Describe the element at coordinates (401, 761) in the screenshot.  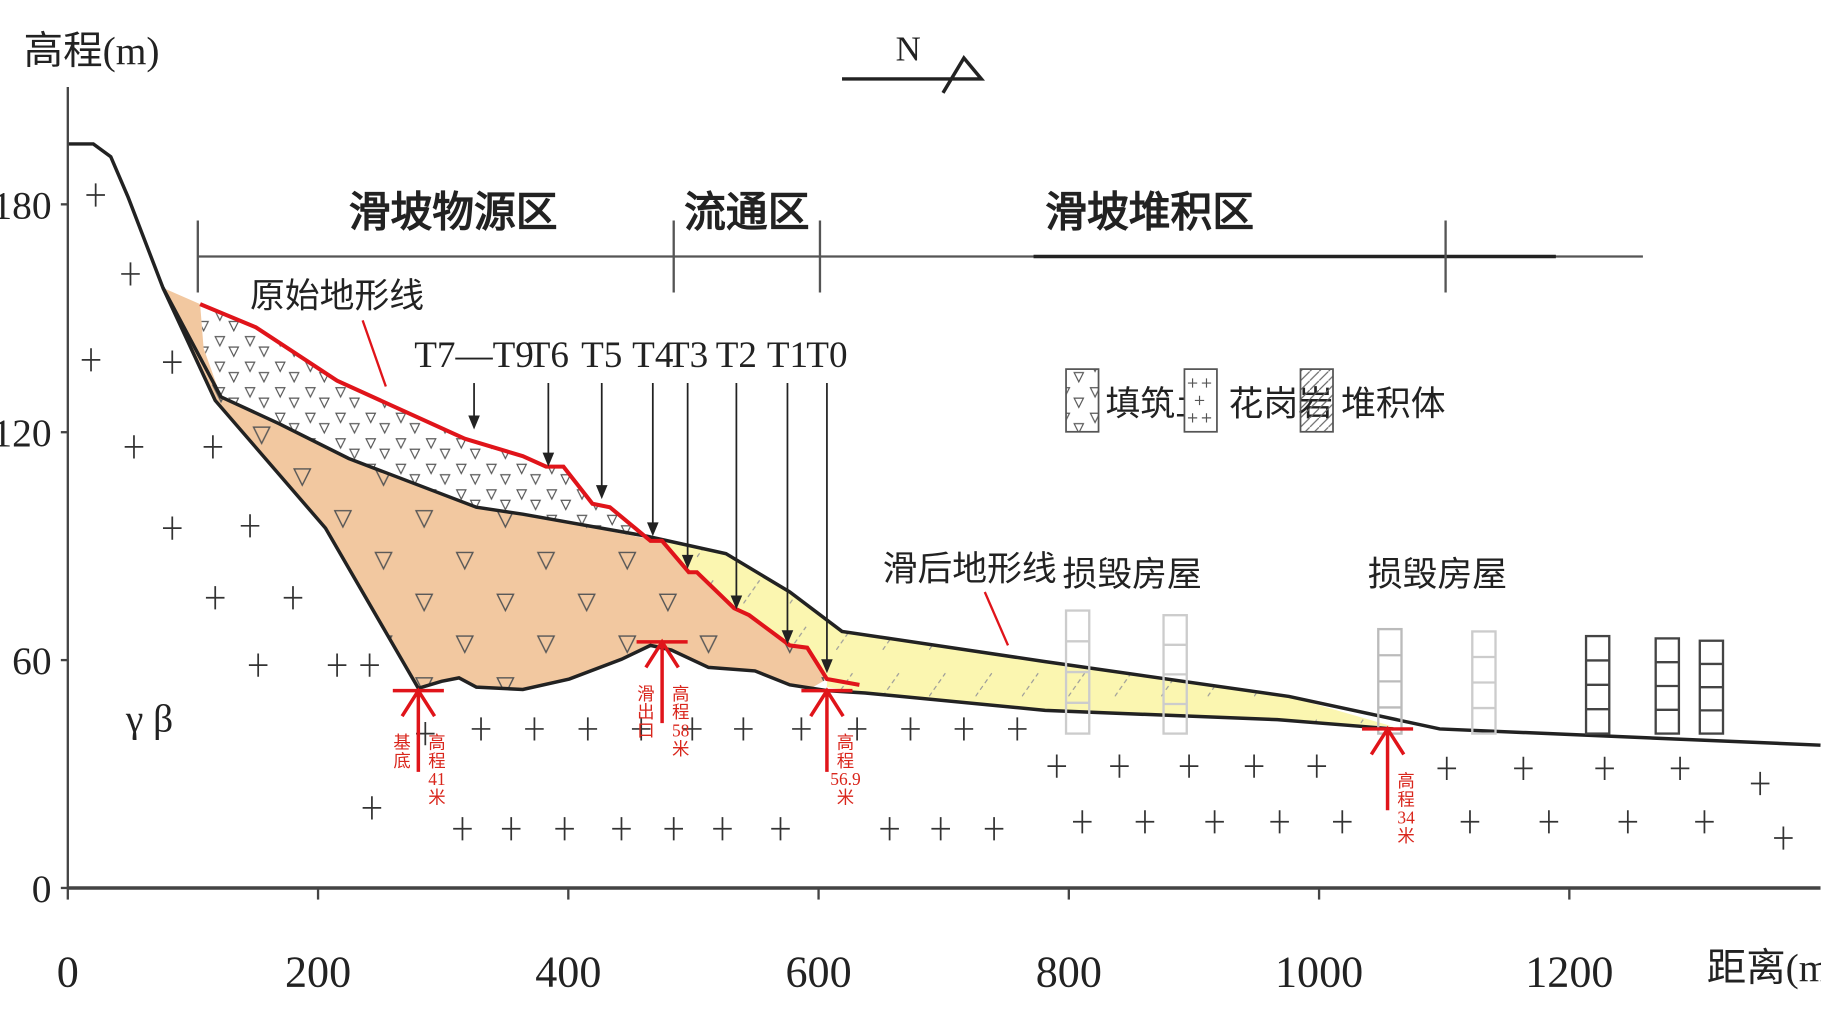
I see `marker-char: 底` at that location.